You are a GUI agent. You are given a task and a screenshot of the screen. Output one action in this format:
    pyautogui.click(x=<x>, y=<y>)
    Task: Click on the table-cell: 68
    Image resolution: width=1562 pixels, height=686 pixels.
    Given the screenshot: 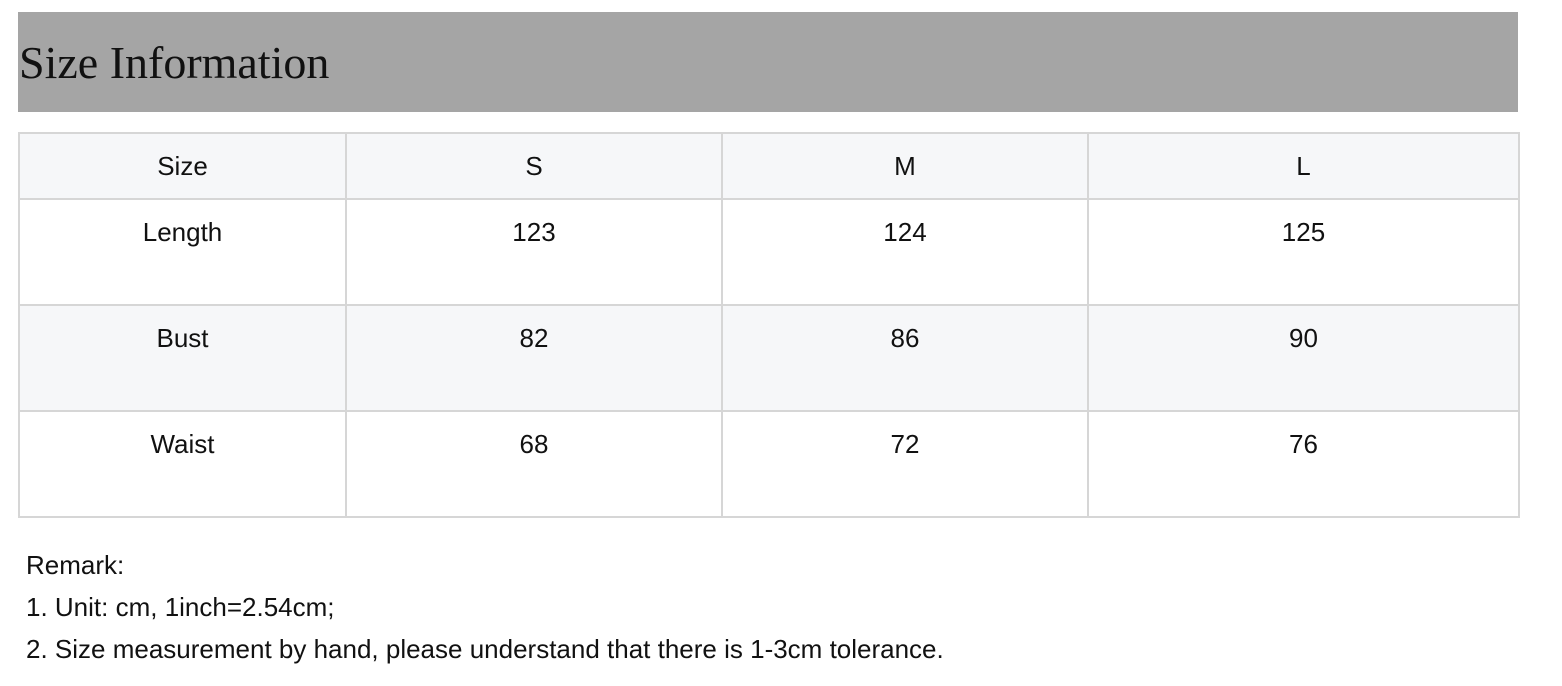 What is the action you would take?
    pyautogui.click(x=534, y=464)
    